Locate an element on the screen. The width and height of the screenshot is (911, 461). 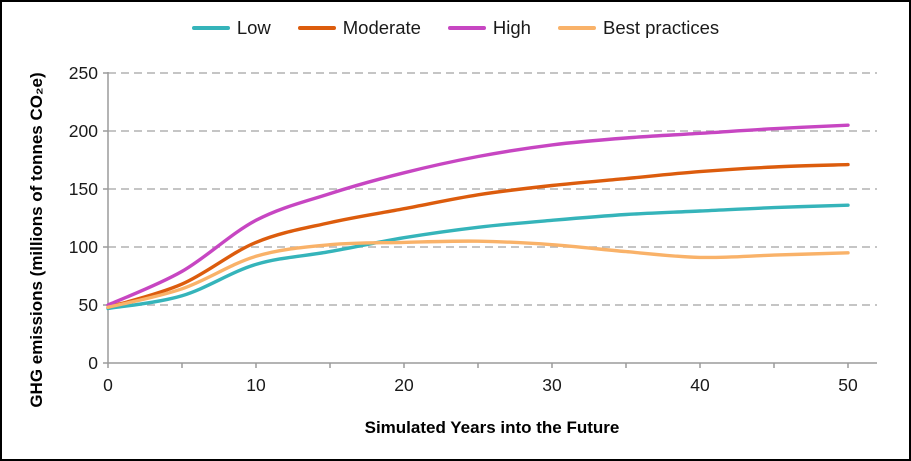
y-tick-label: 0 is located at coordinates (93, 363).